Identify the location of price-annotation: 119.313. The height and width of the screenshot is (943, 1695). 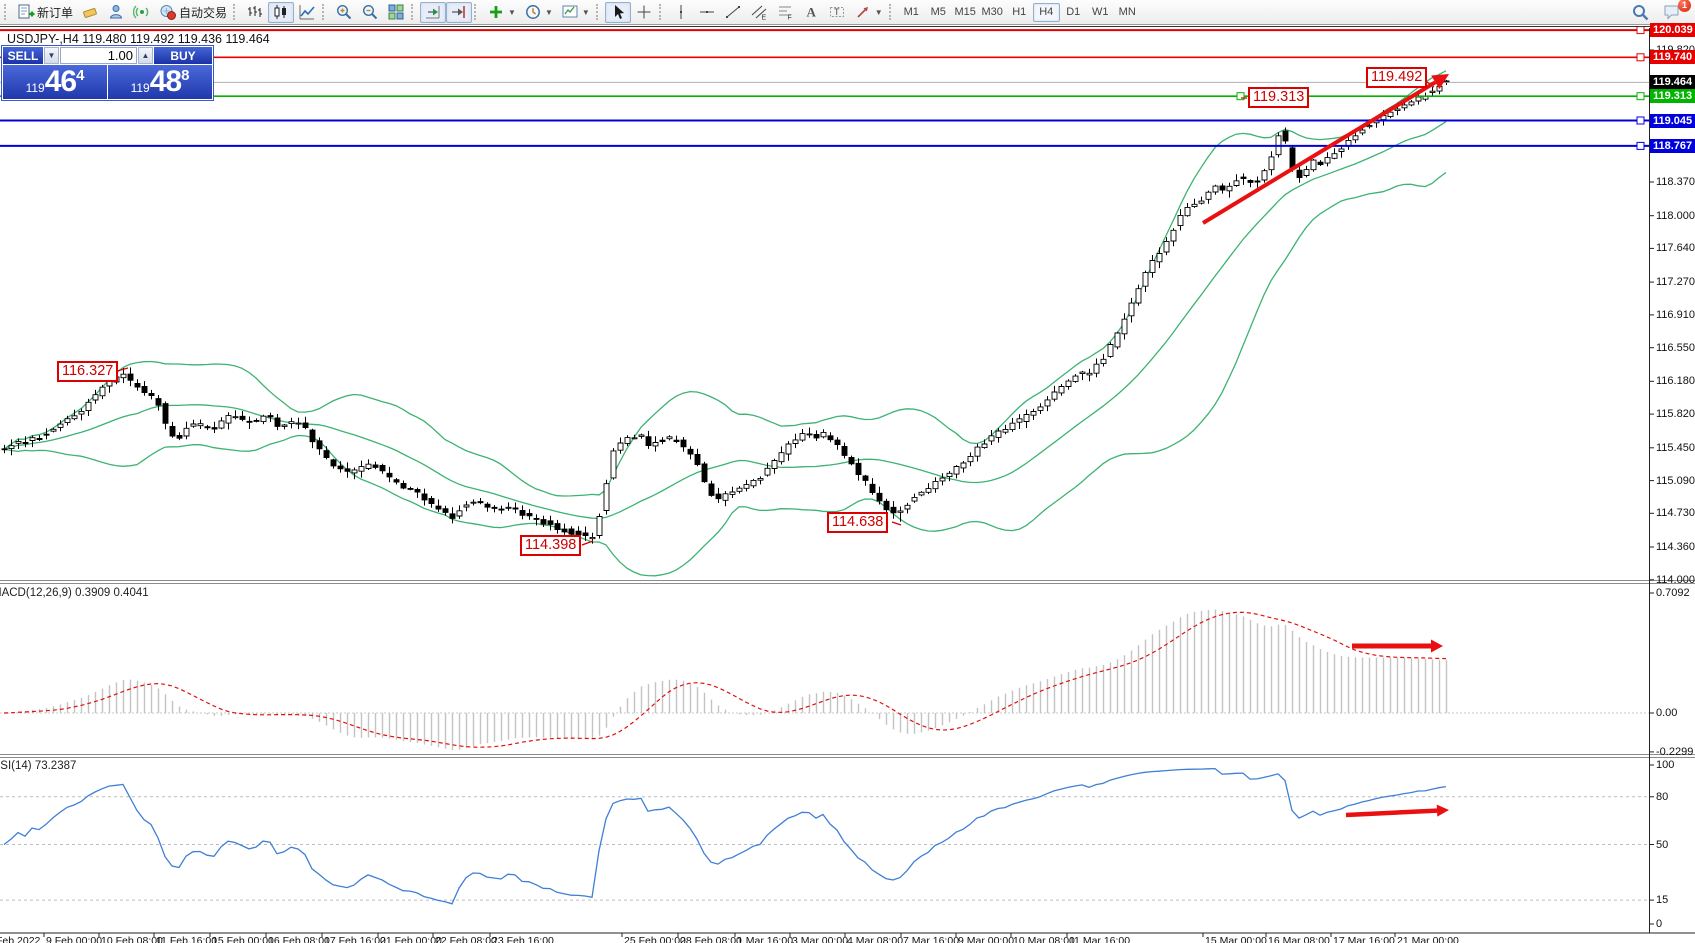
(1279, 97).